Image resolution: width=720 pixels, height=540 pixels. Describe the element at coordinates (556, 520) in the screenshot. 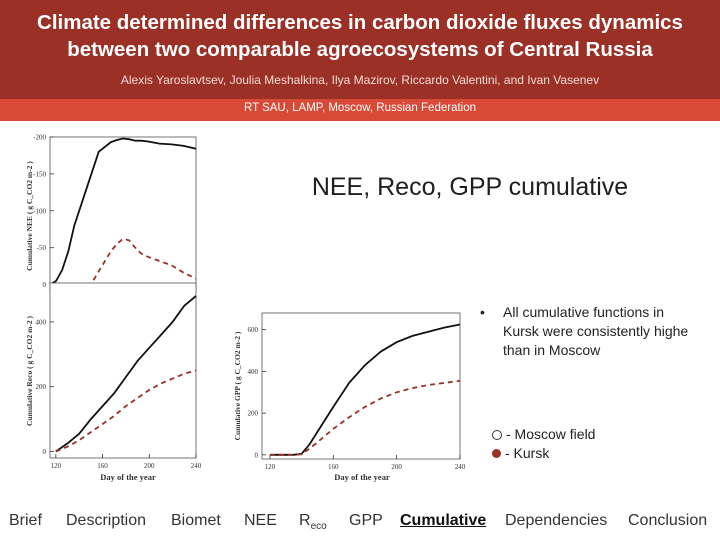

I see `nav-dependencies: Dependencies` at that location.